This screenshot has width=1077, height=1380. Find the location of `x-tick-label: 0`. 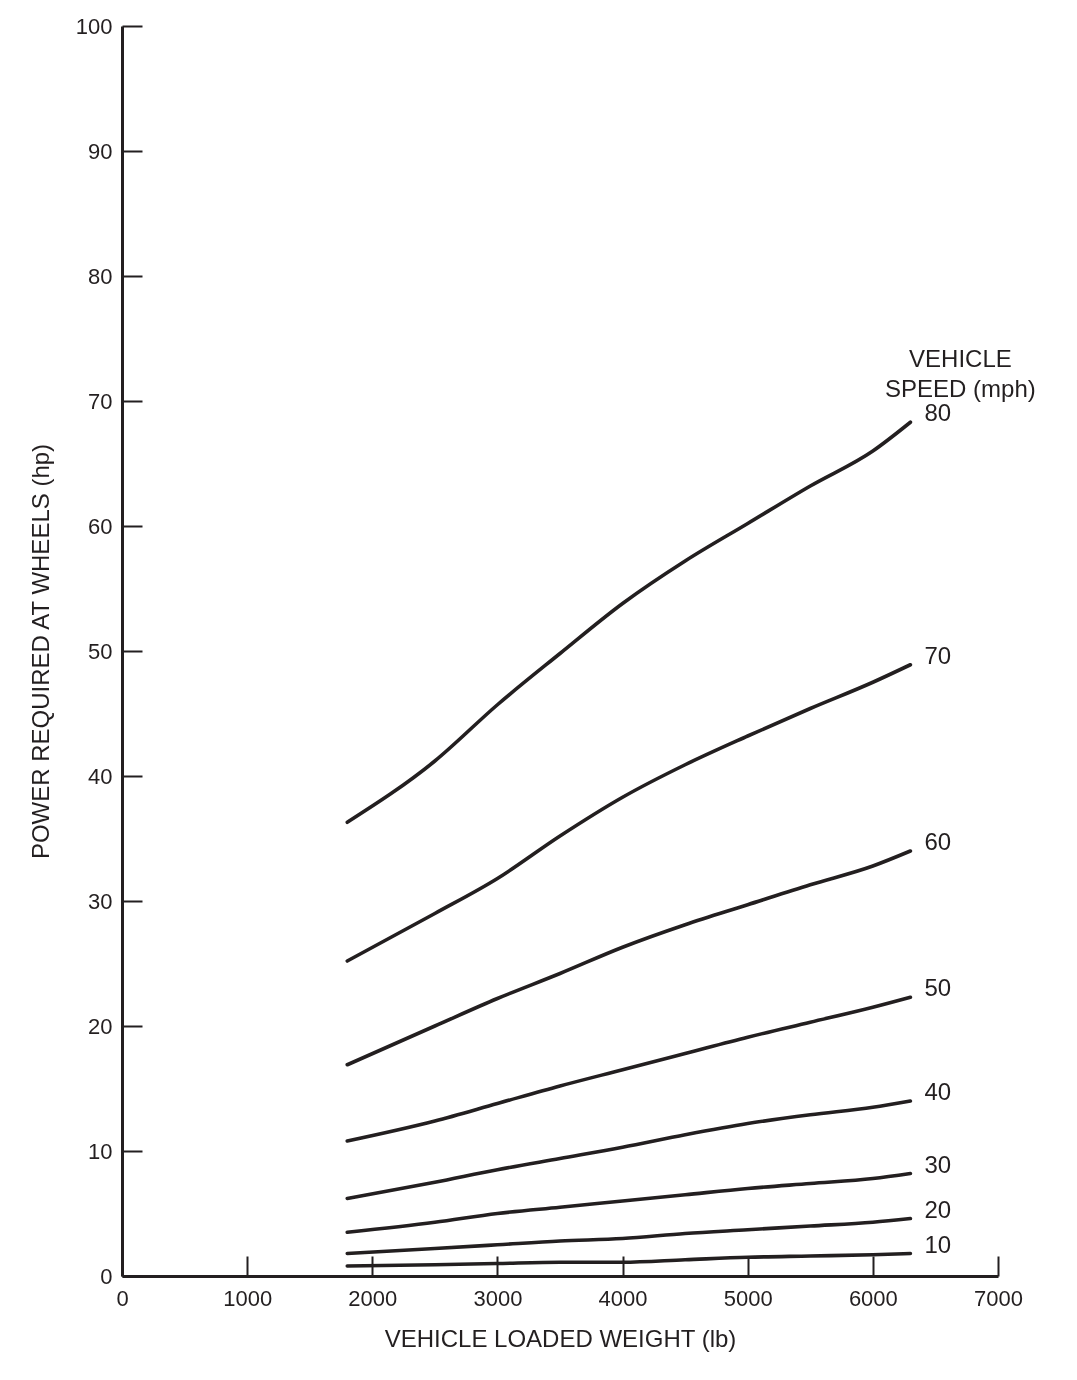

x-tick-label: 0 is located at coordinates (122, 1298).